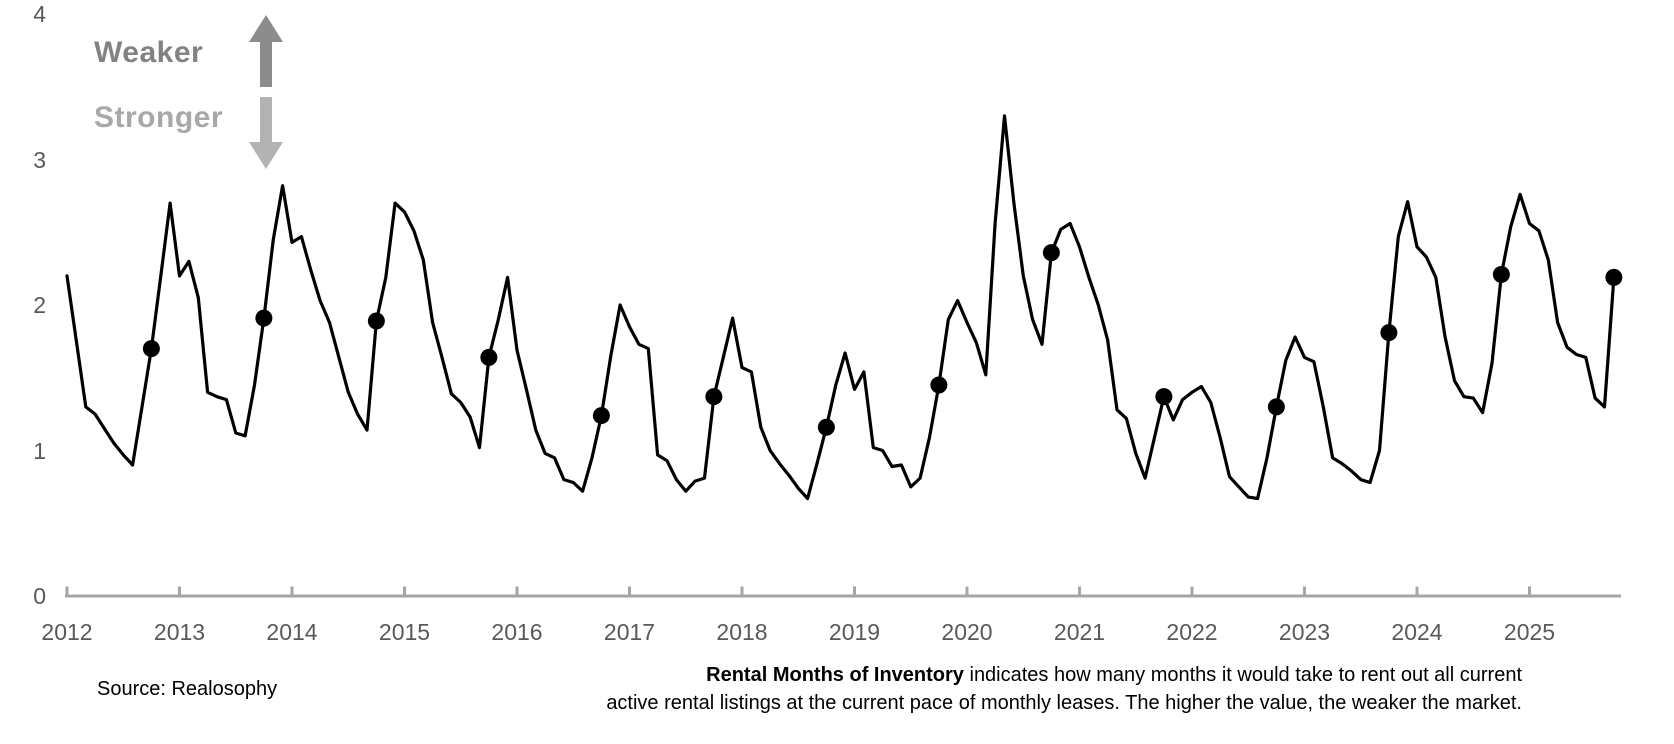 The image size is (1674, 744). What do you see at coordinates (835, 675) in the screenshot?
I see `description-term: Rental Months of Inventory` at bounding box center [835, 675].